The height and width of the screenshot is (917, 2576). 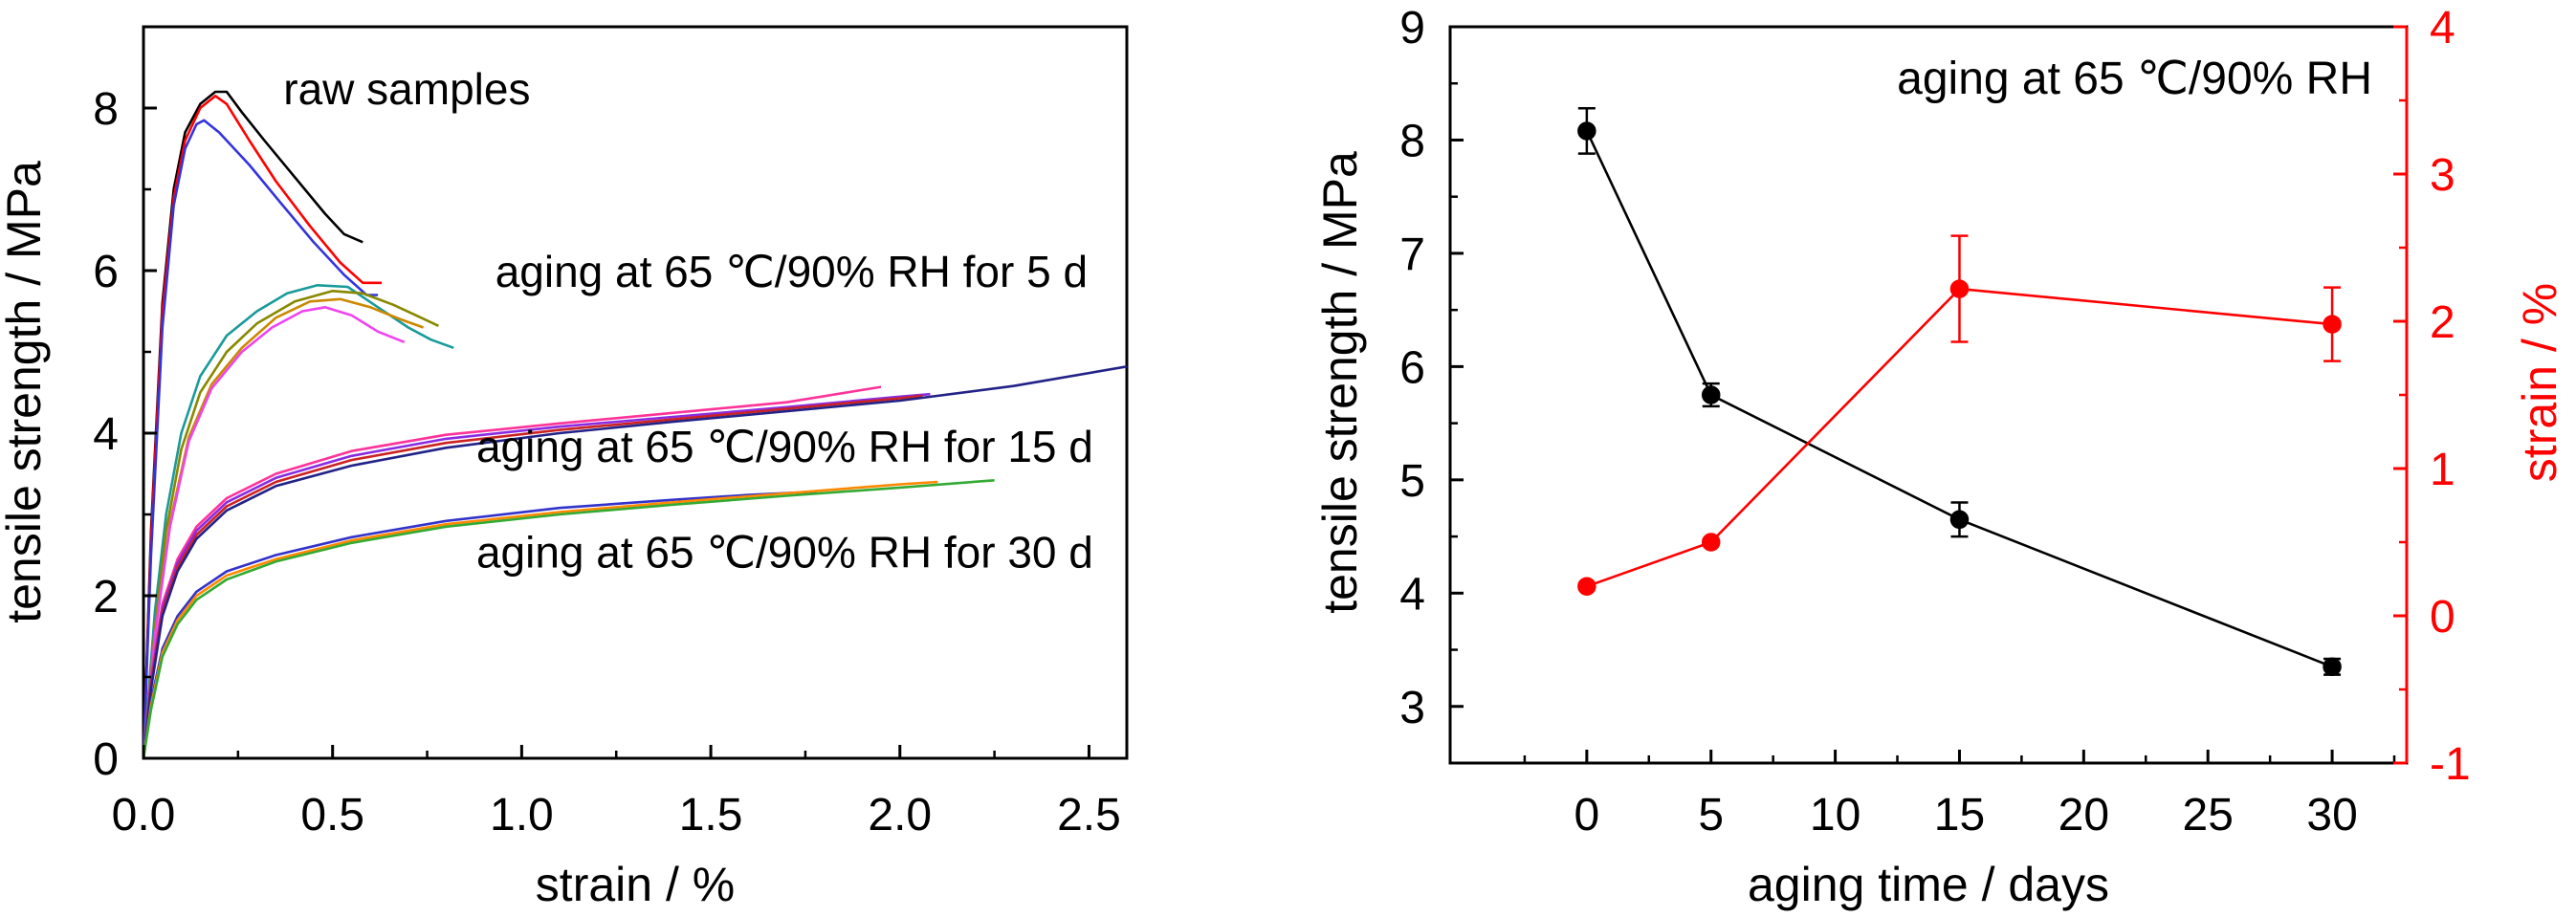 I want to click on right-left-y-tick-label: 5, so click(x=1412, y=482).